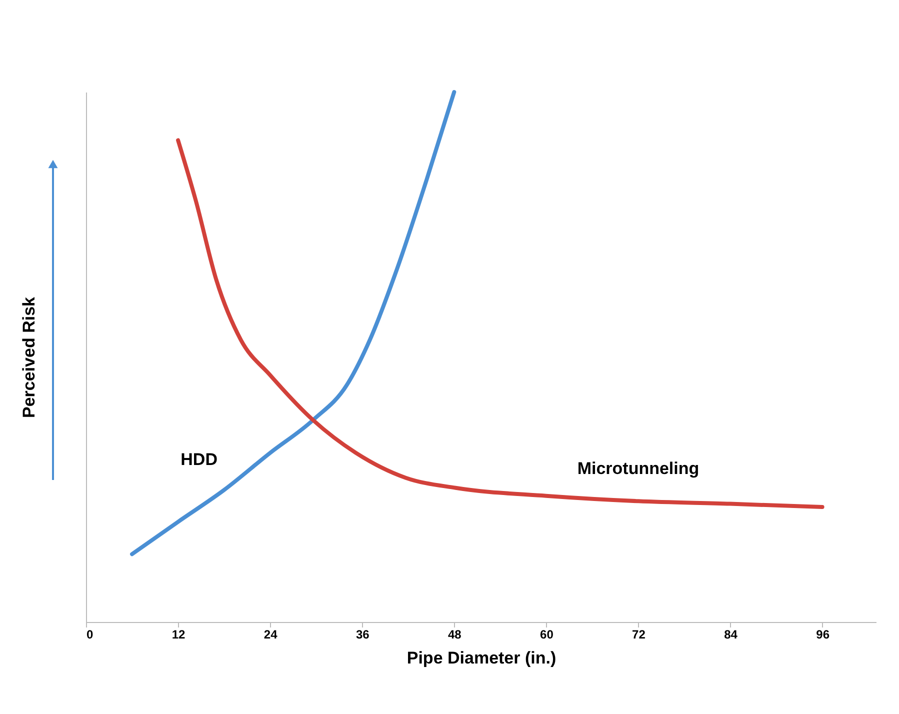 The height and width of the screenshot is (714, 899). Describe the element at coordinates (90, 635) in the screenshot. I see `x-tick-label: 0` at that location.